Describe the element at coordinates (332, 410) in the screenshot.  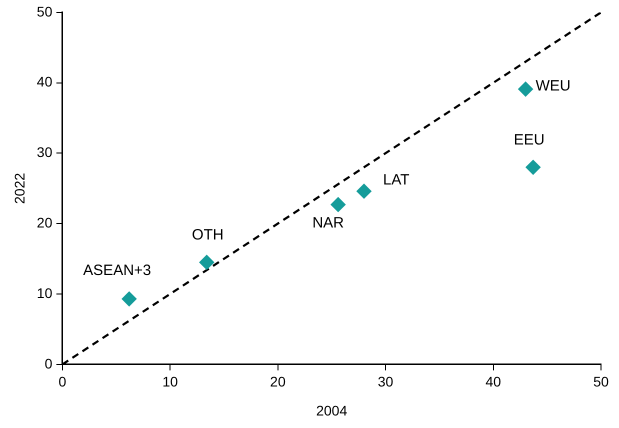
I see `x-axis-title: 2004` at that location.